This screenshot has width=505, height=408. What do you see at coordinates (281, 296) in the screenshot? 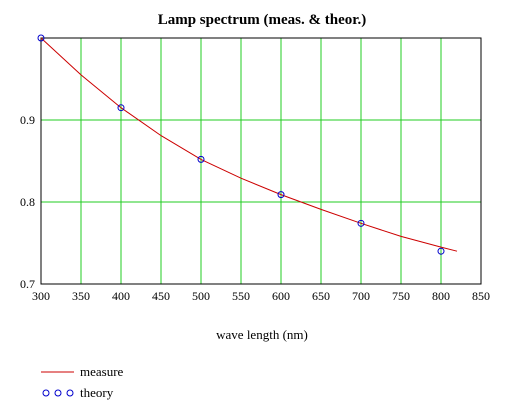
I see `x-tick-label: 600` at bounding box center [281, 296].